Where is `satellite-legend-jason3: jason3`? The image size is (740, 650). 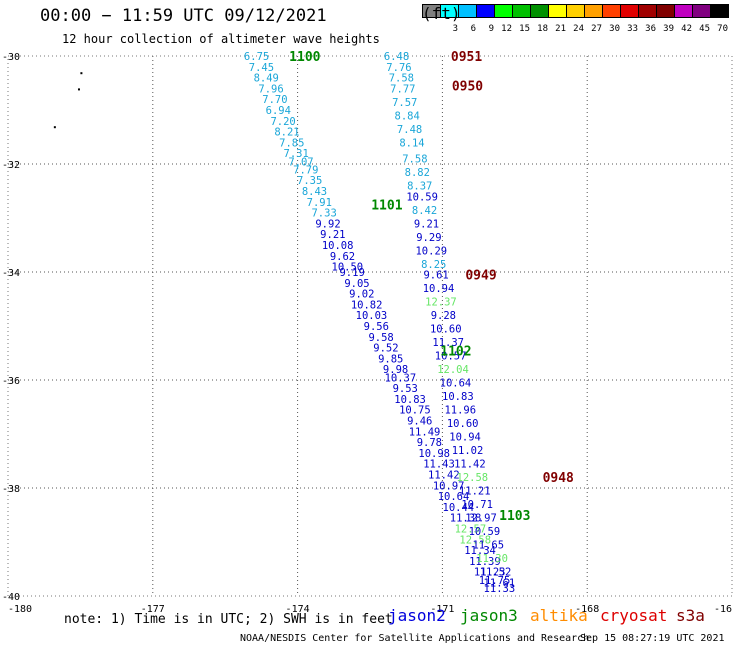 satellite-legend-jason3: jason3 is located at coordinates (489, 615).